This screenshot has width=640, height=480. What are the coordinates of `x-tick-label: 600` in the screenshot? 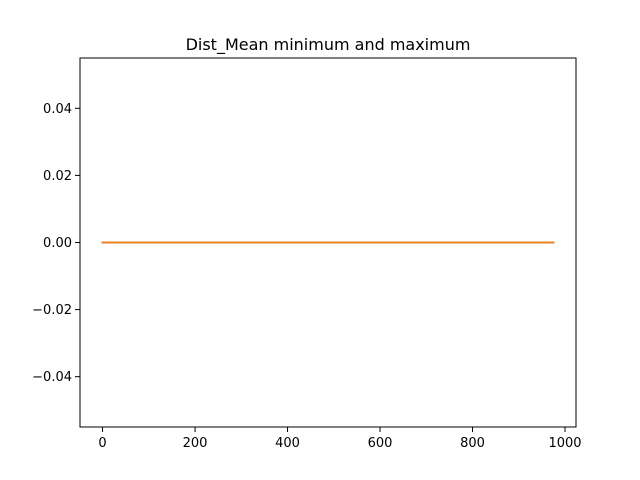 It's located at (380, 443).